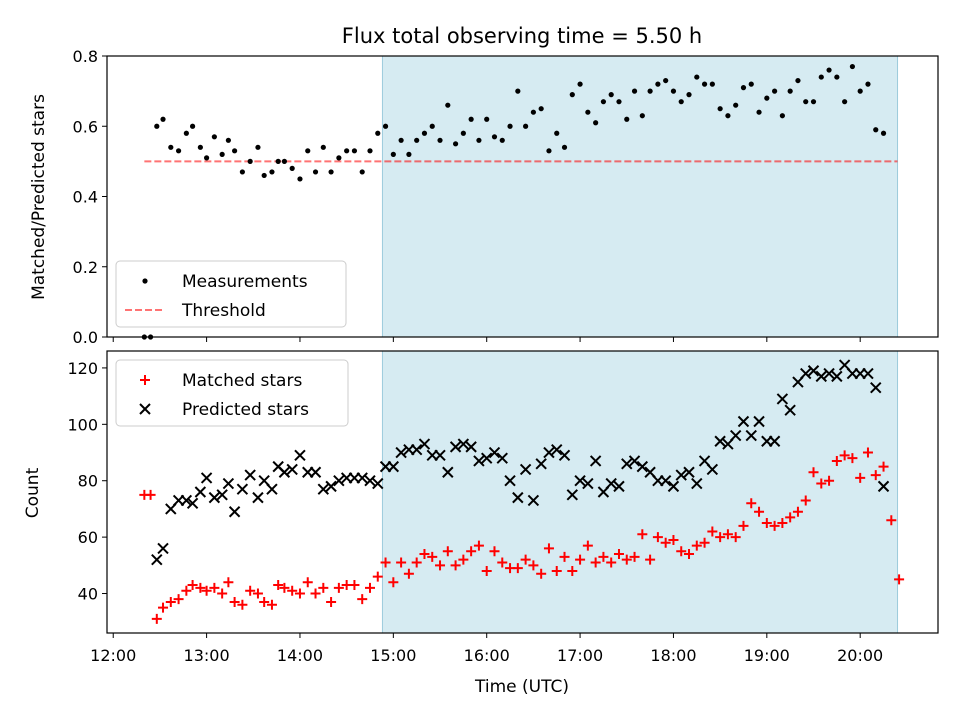 This screenshot has height=724, width=960. I want to click on legend-box, so click(231, 294).